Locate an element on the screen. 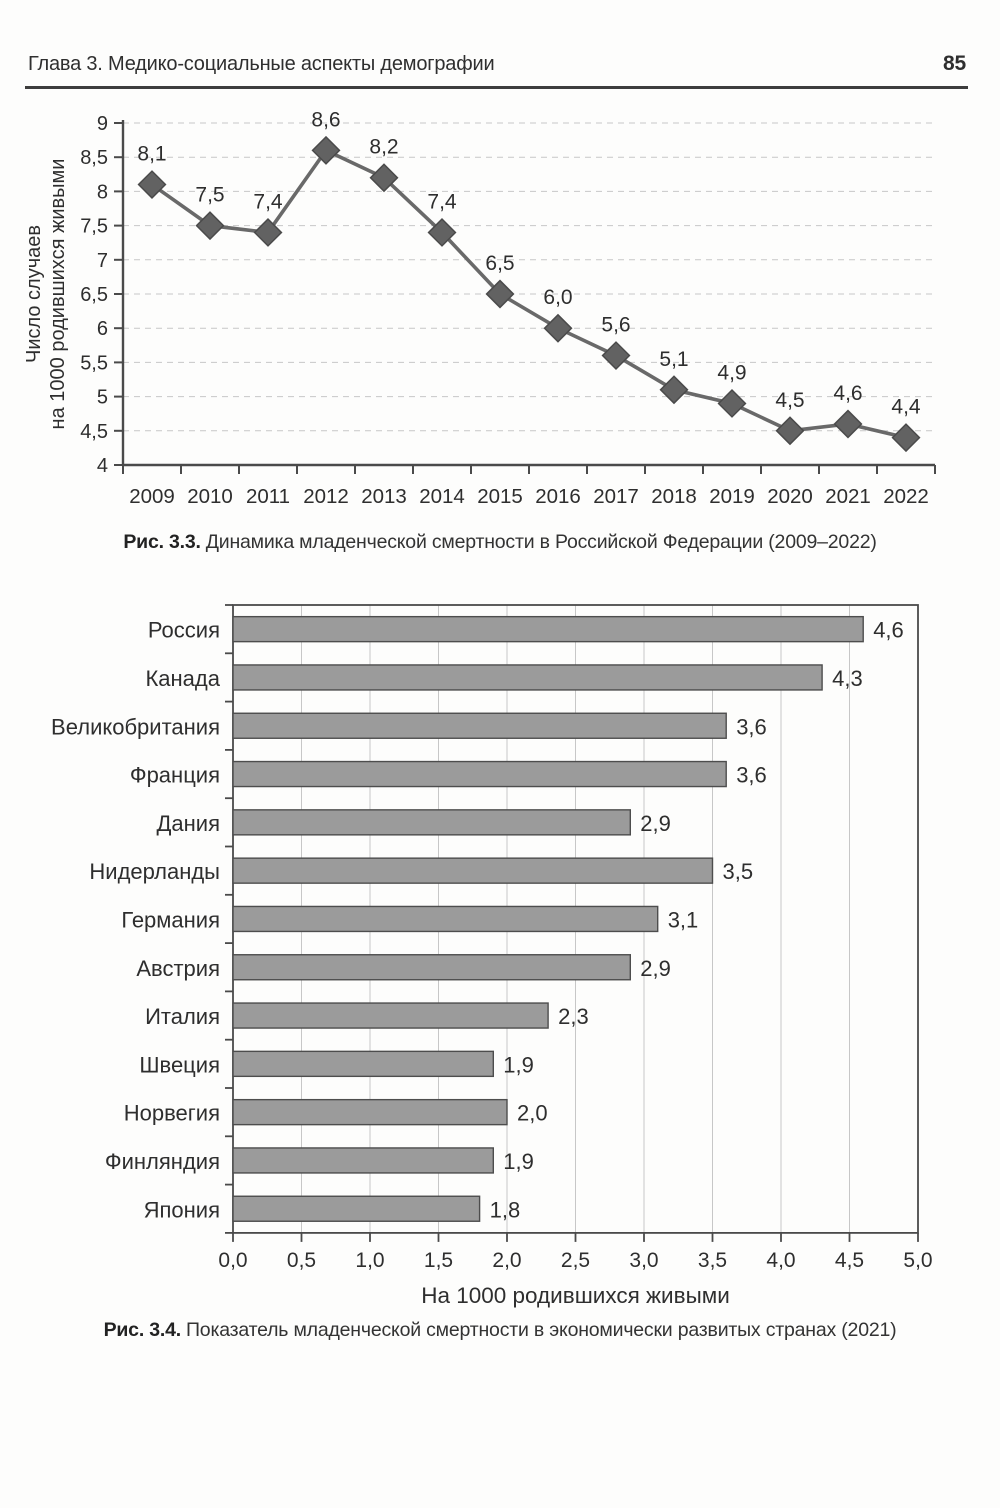 This screenshot has height=1508, width=1000. x-axis-tick-label: 4,5 is located at coordinates (849, 1260).